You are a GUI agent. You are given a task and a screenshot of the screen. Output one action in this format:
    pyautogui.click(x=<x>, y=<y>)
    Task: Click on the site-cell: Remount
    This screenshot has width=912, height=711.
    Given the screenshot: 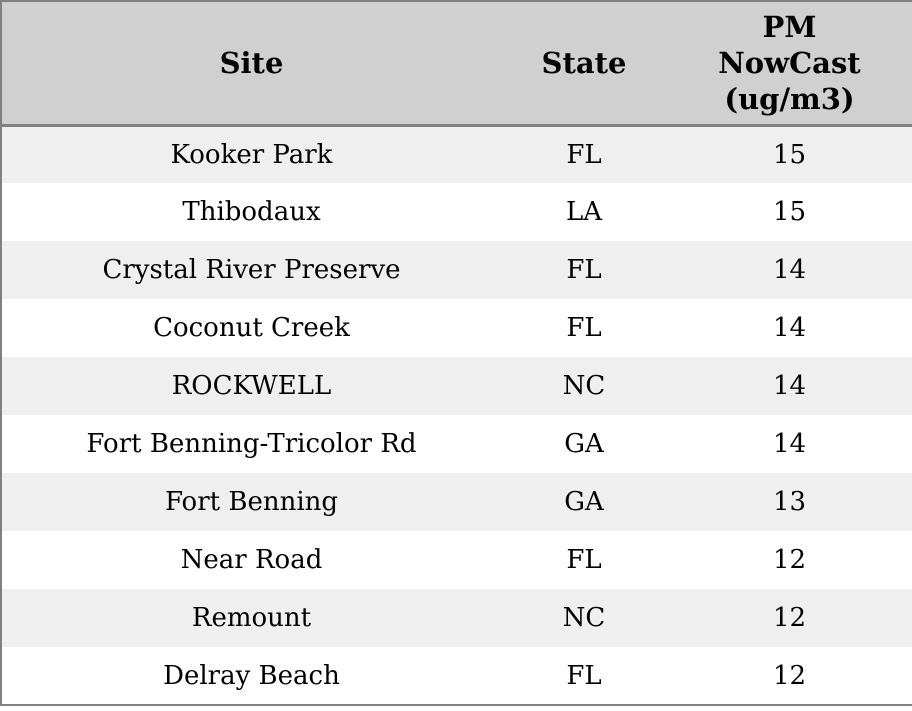 What is the action you would take?
    pyautogui.click(x=251, y=618)
    